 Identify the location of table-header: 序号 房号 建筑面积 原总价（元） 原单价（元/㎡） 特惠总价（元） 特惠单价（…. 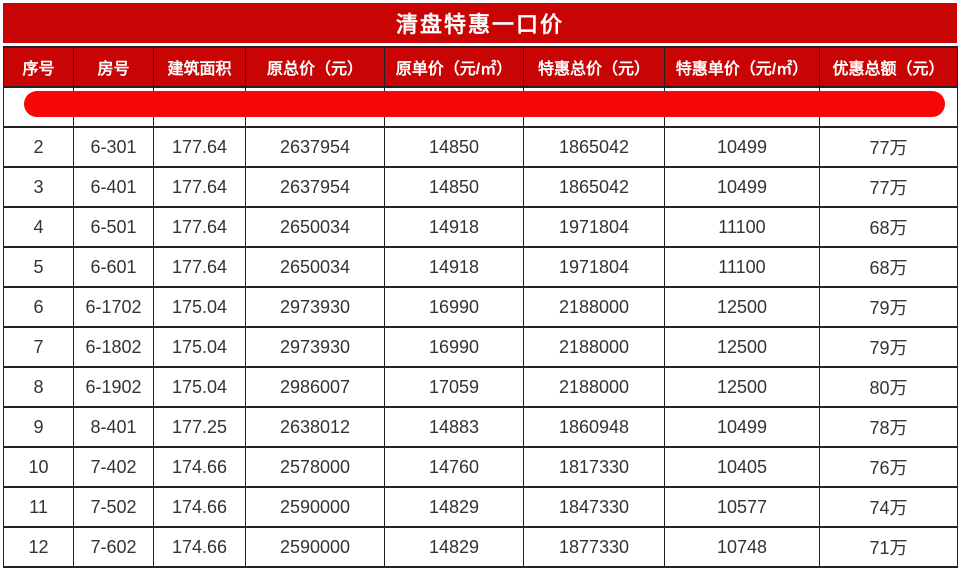
(480, 67).